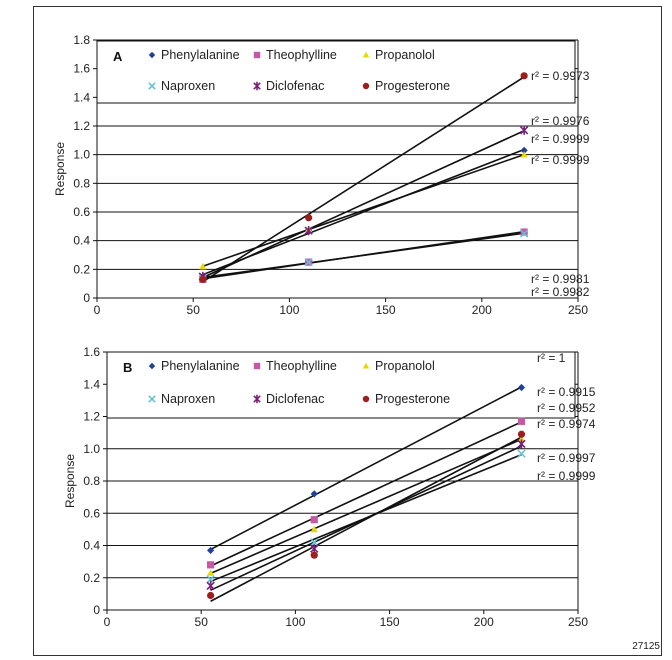  Describe the element at coordinates (91, 417) in the screenshot. I see `y-tick-label: 1.2` at that location.